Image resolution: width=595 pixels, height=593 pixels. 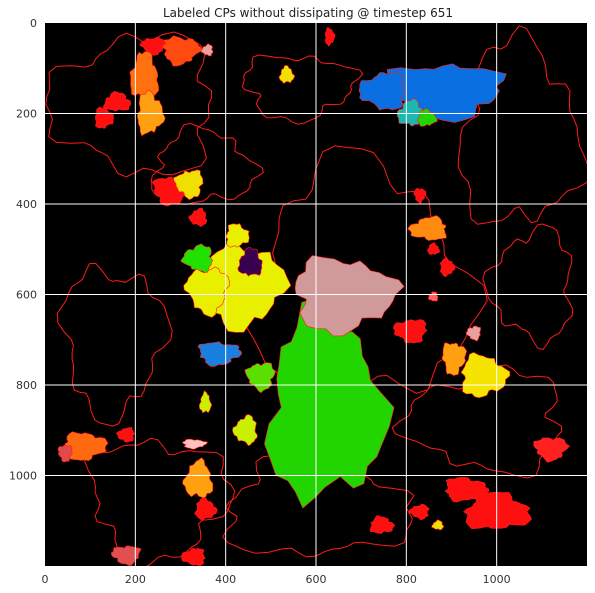 What do you see at coordinates (276, 579) in the screenshot?
I see `x-axis-ticks: 0 200 400 600 800 1000` at bounding box center [276, 579].